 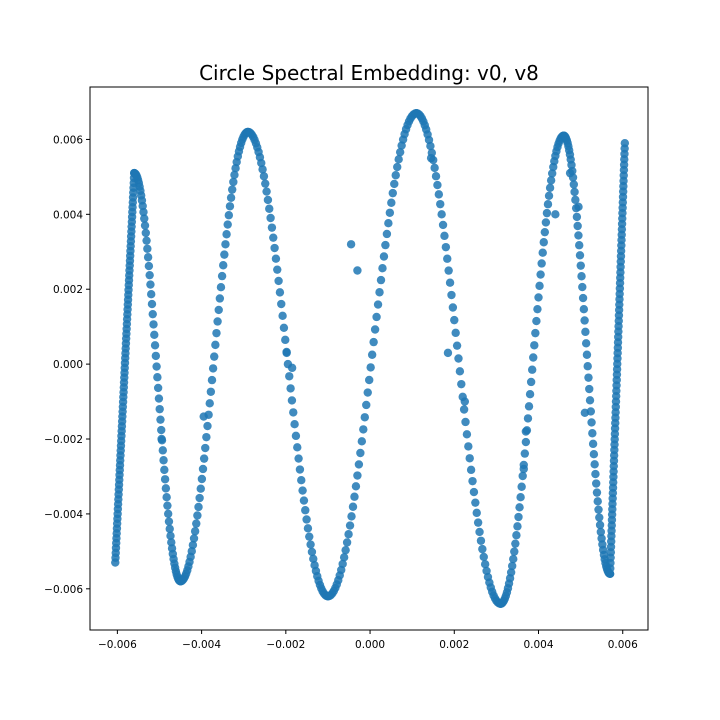 I want to click on x-tick-label: 0.006, so click(x=623, y=645).